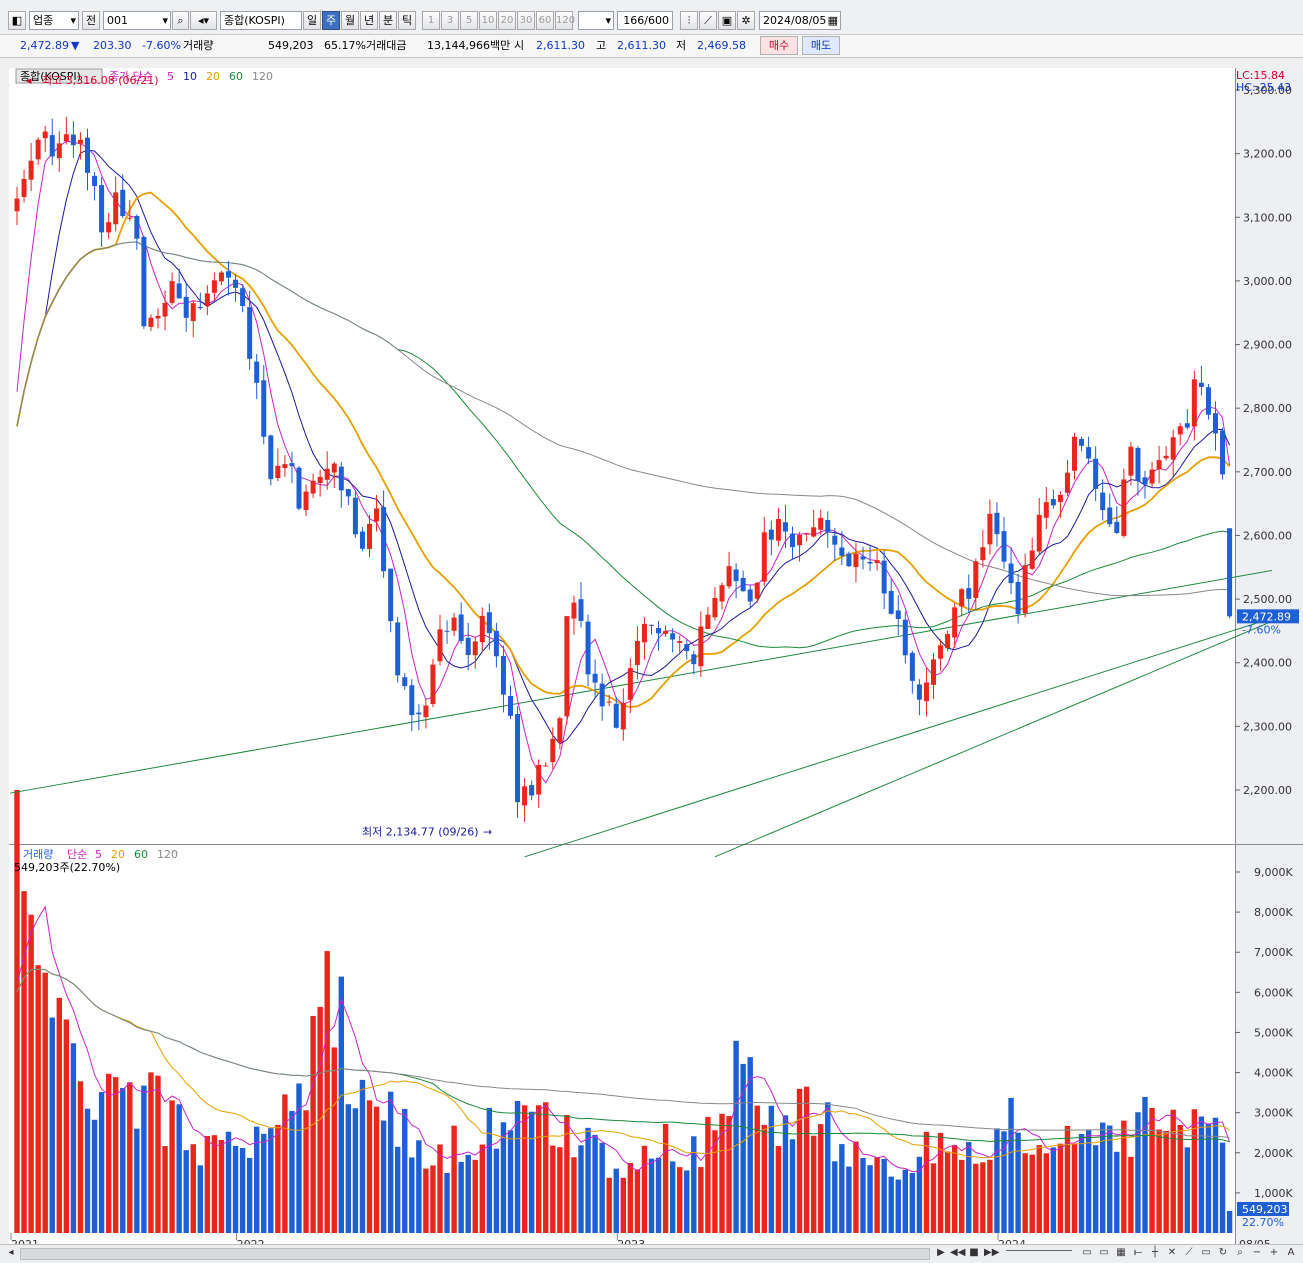  What do you see at coordinates (54, 20) in the screenshot?
I see `market-select: 업종 ▾` at bounding box center [54, 20].